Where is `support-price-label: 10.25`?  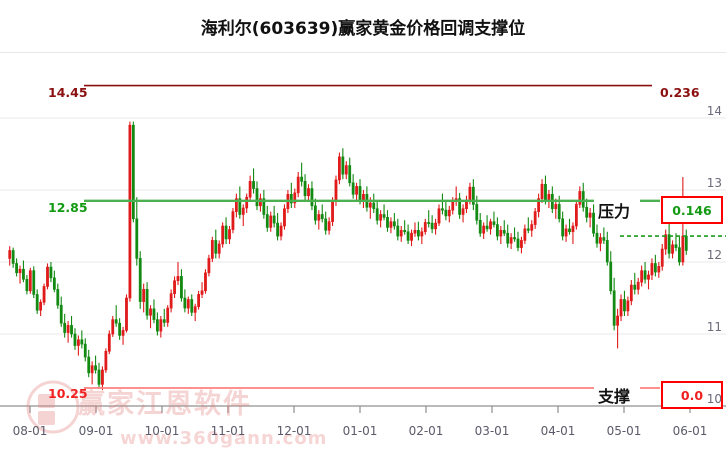 support-price-label: 10.25 is located at coordinates (68, 393).